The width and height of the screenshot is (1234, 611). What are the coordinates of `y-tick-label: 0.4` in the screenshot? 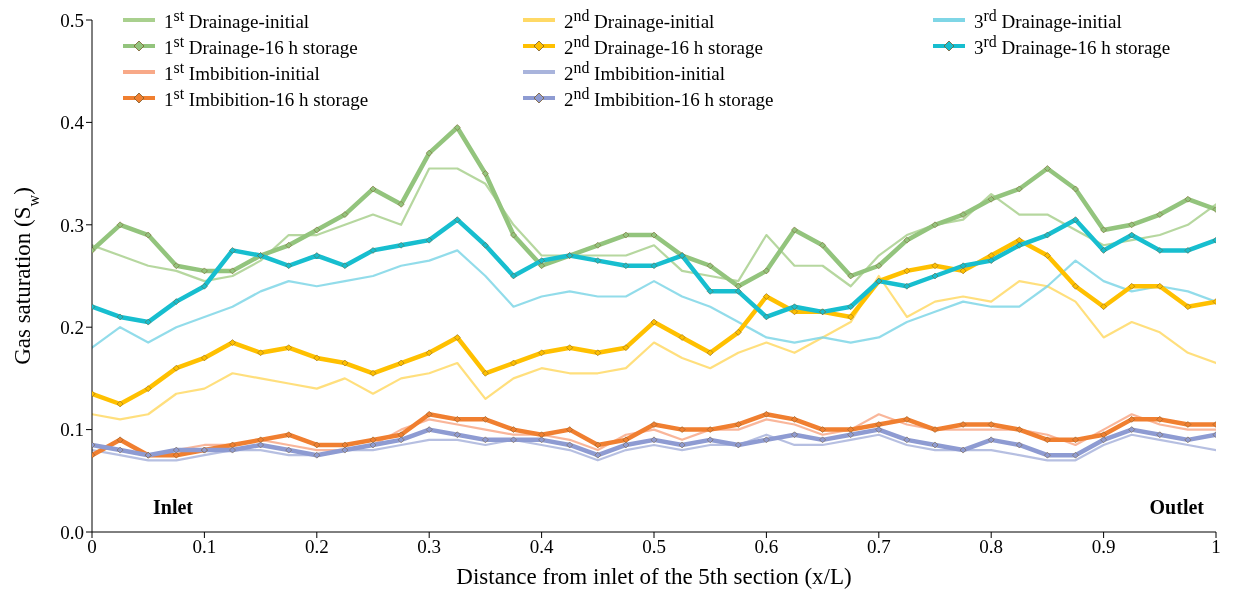 It's located at (72, 123).